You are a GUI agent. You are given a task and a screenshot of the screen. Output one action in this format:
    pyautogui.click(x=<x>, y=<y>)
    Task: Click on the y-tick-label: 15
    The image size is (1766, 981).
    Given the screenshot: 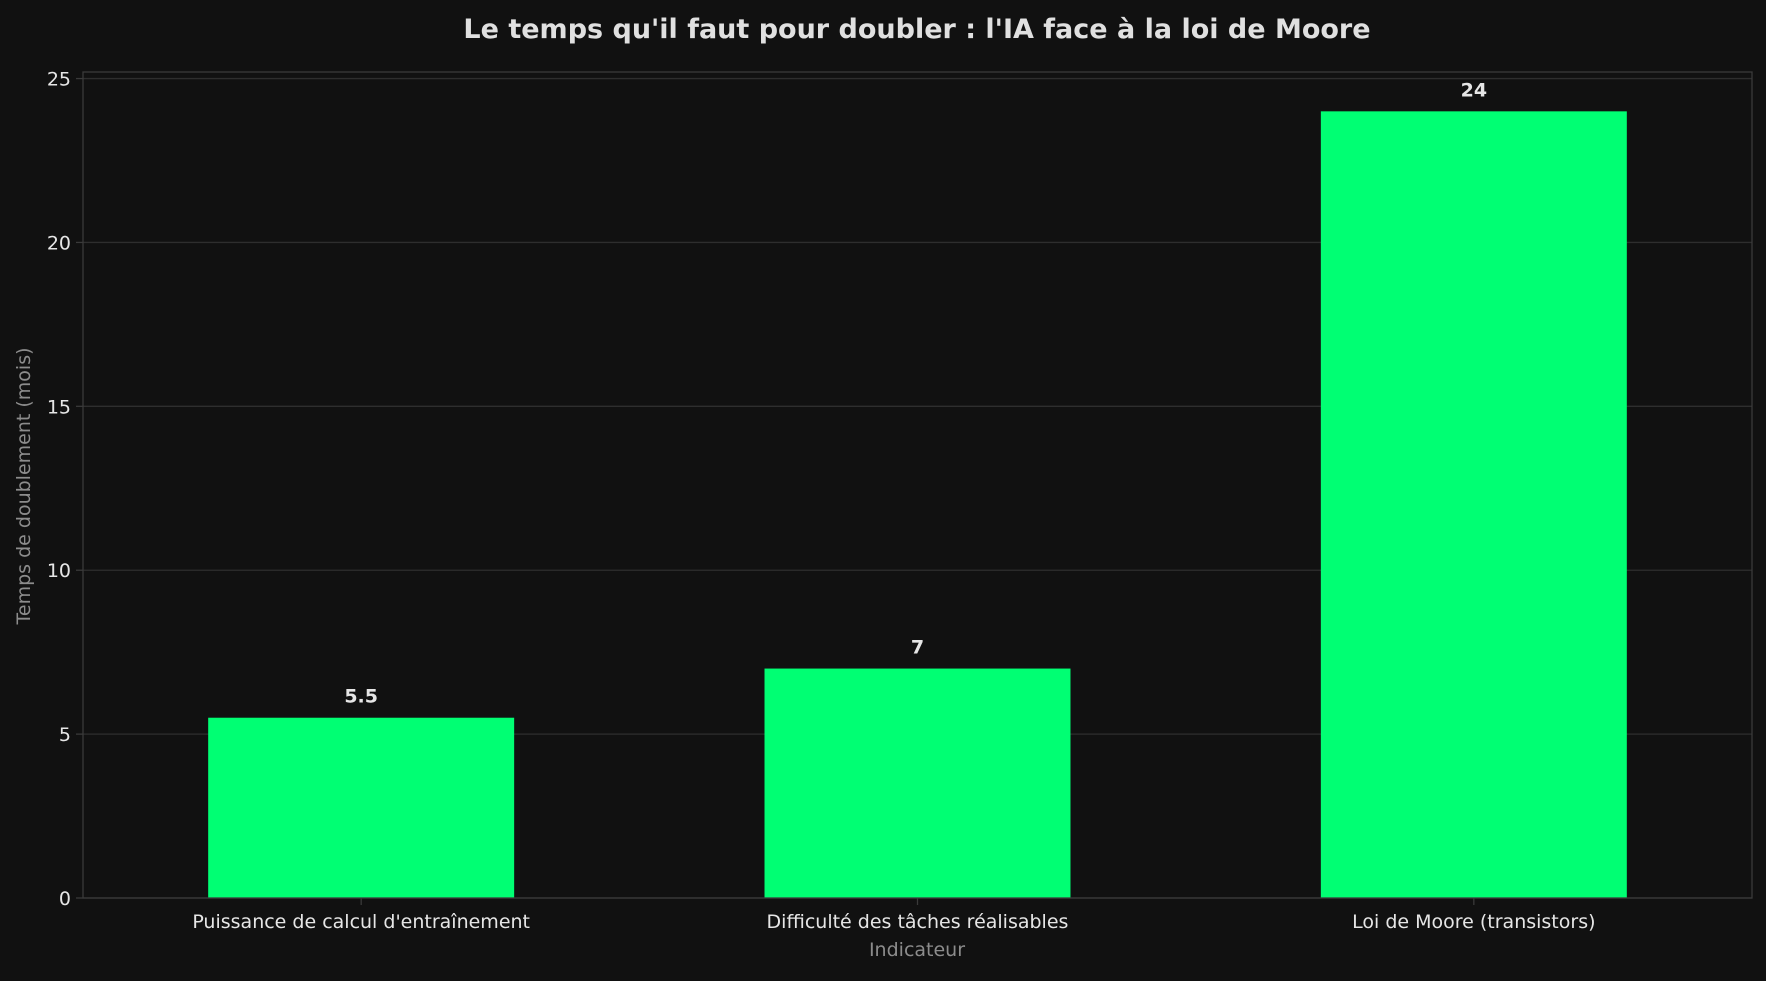 What is the action you would take?
    pyautogui.click(x=59, y=407)
    